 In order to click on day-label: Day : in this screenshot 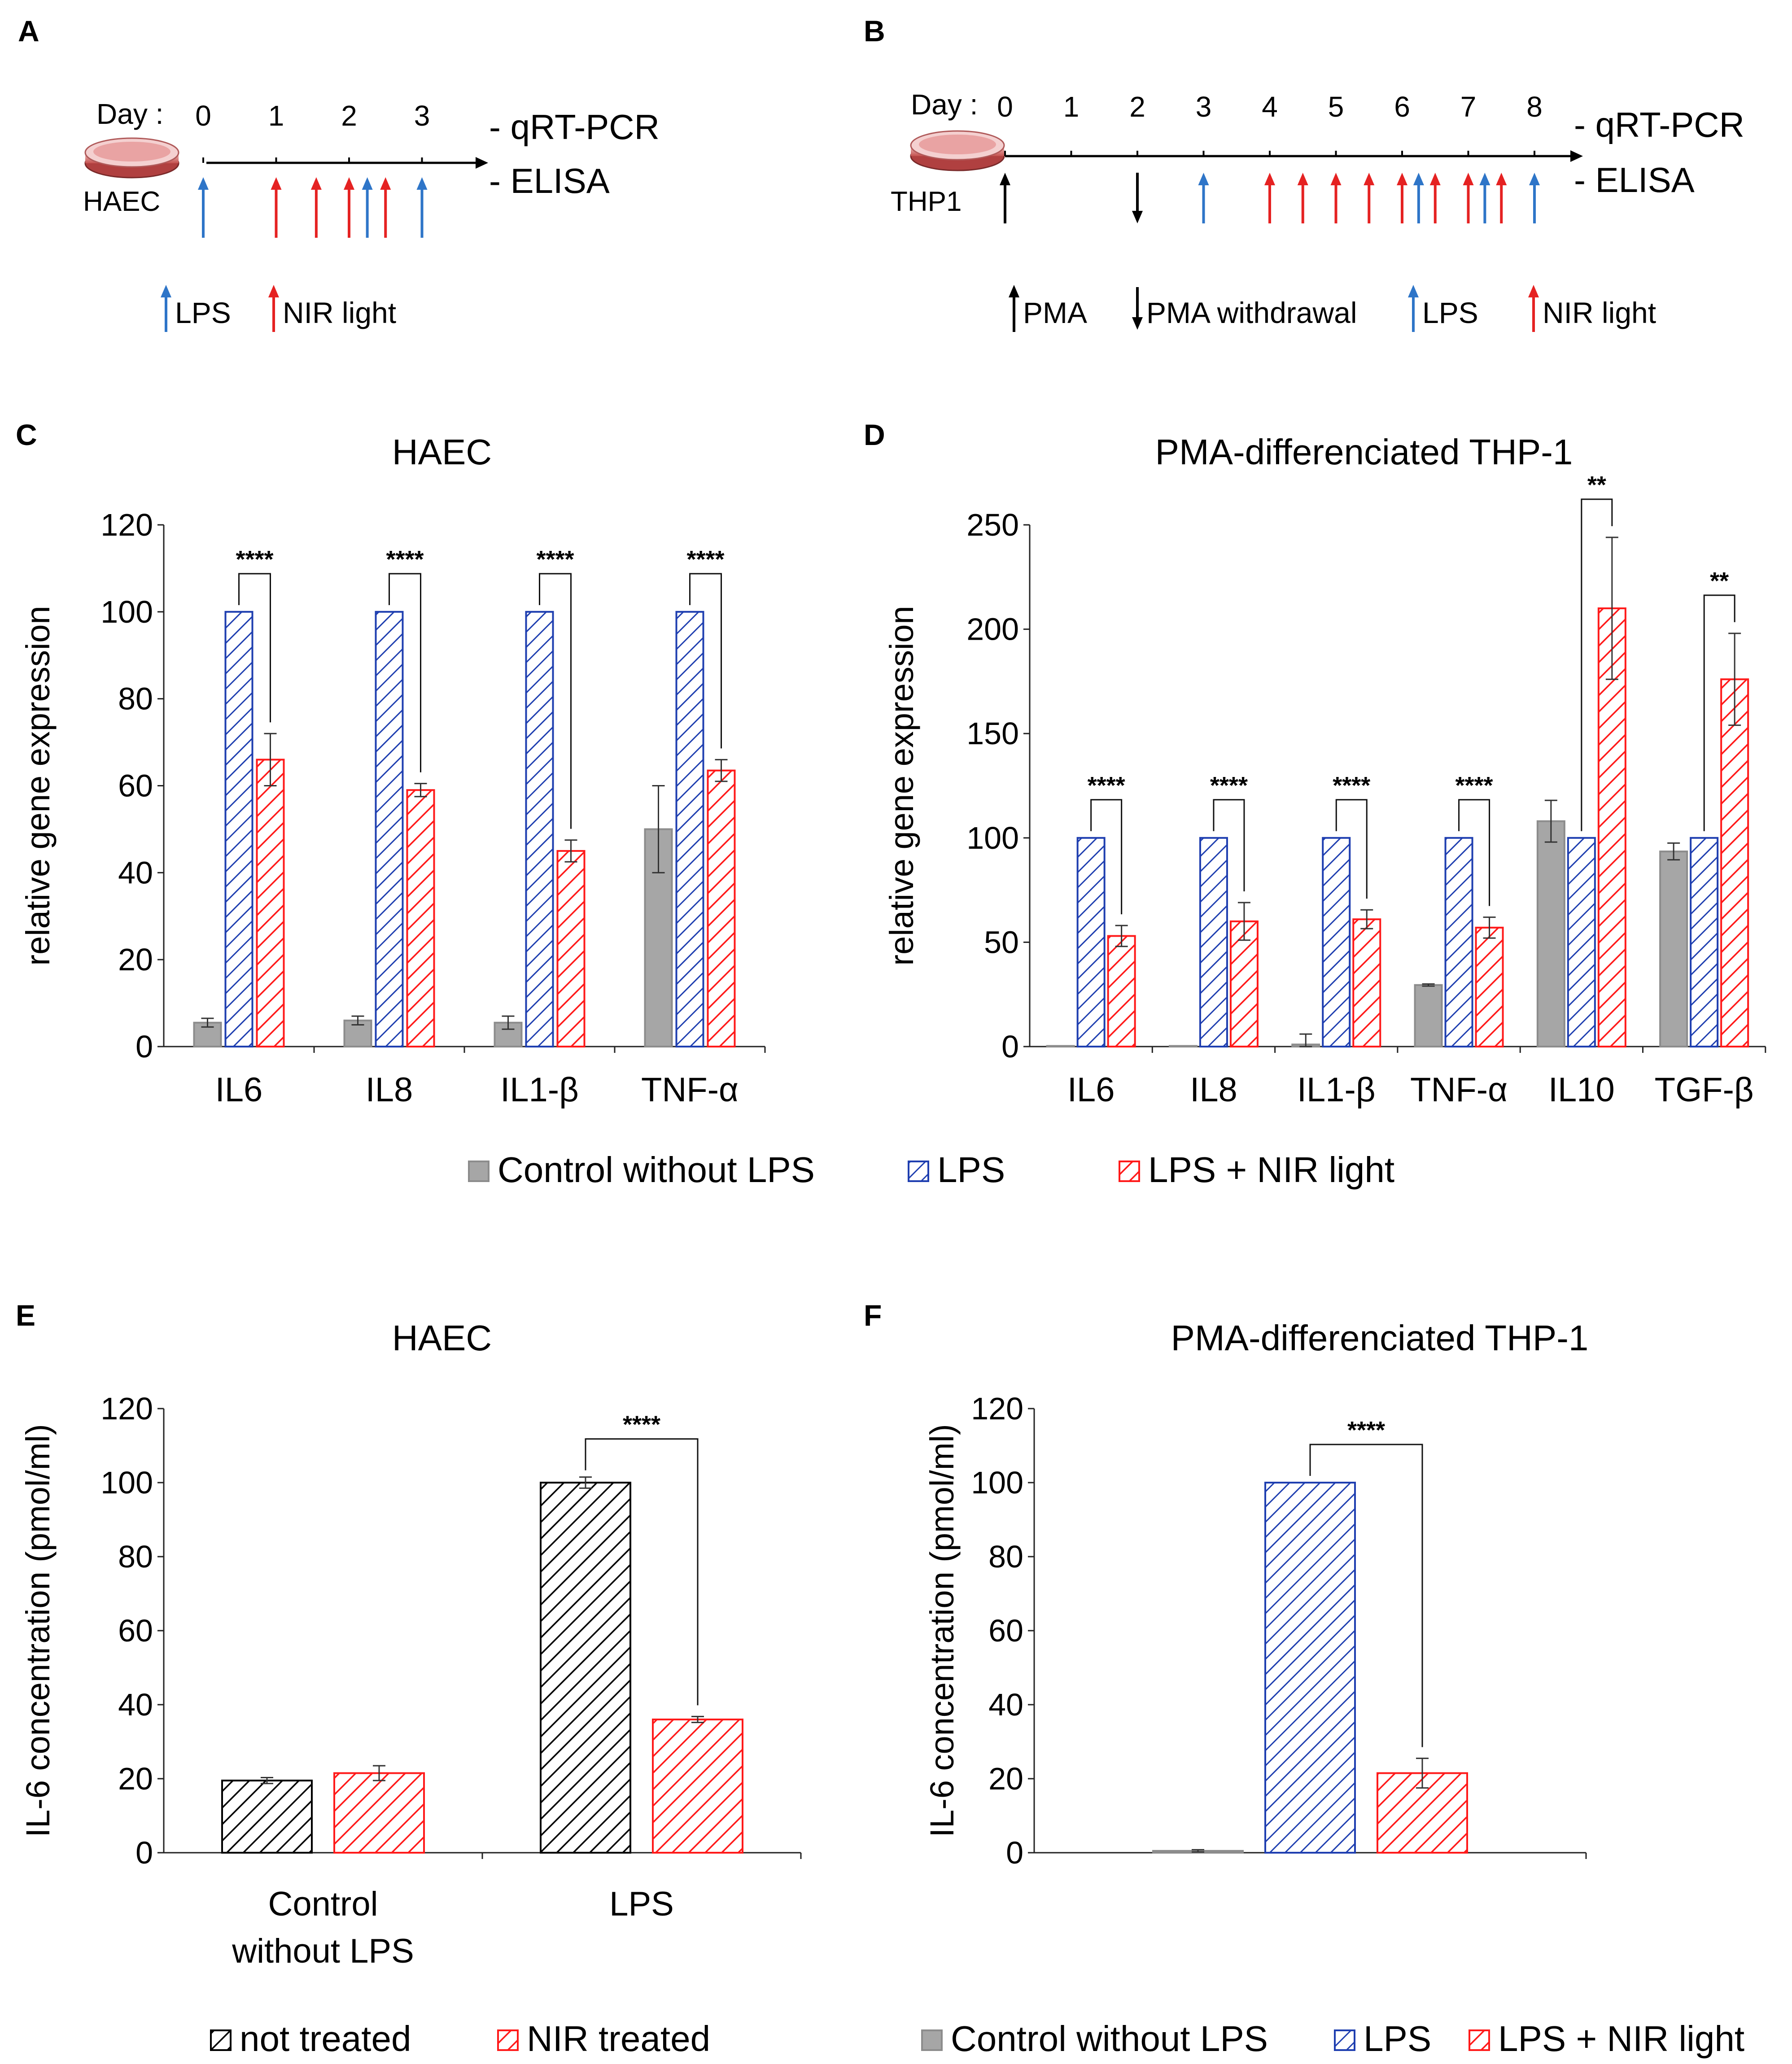, I will do `click(945, 104)`.